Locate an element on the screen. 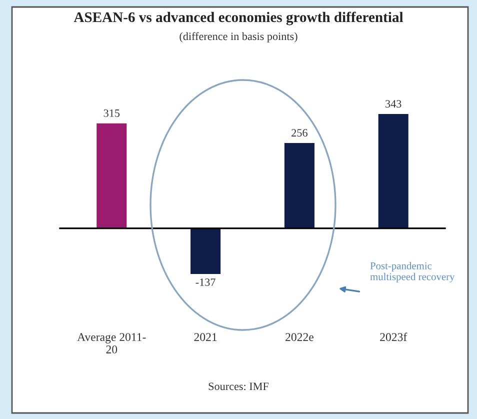 This screenshot has width=477, height=419. source-note: Sources: IMF is located at coordinates (238, 386).